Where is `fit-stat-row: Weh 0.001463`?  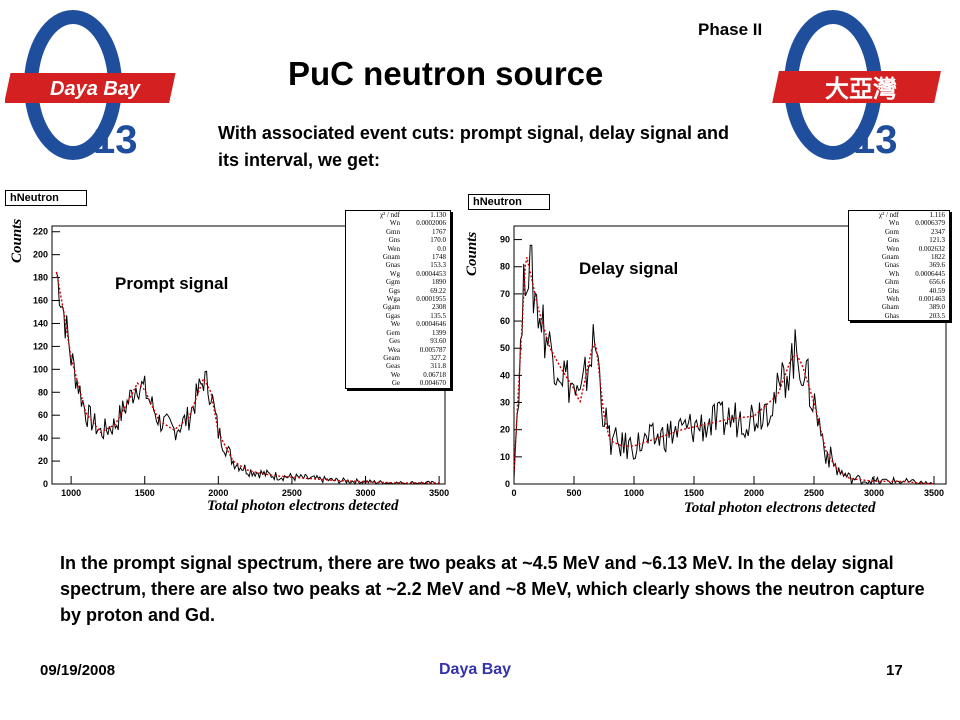 fit-stat-row: Weh 0.001463 is located at coordinates (899, 299).